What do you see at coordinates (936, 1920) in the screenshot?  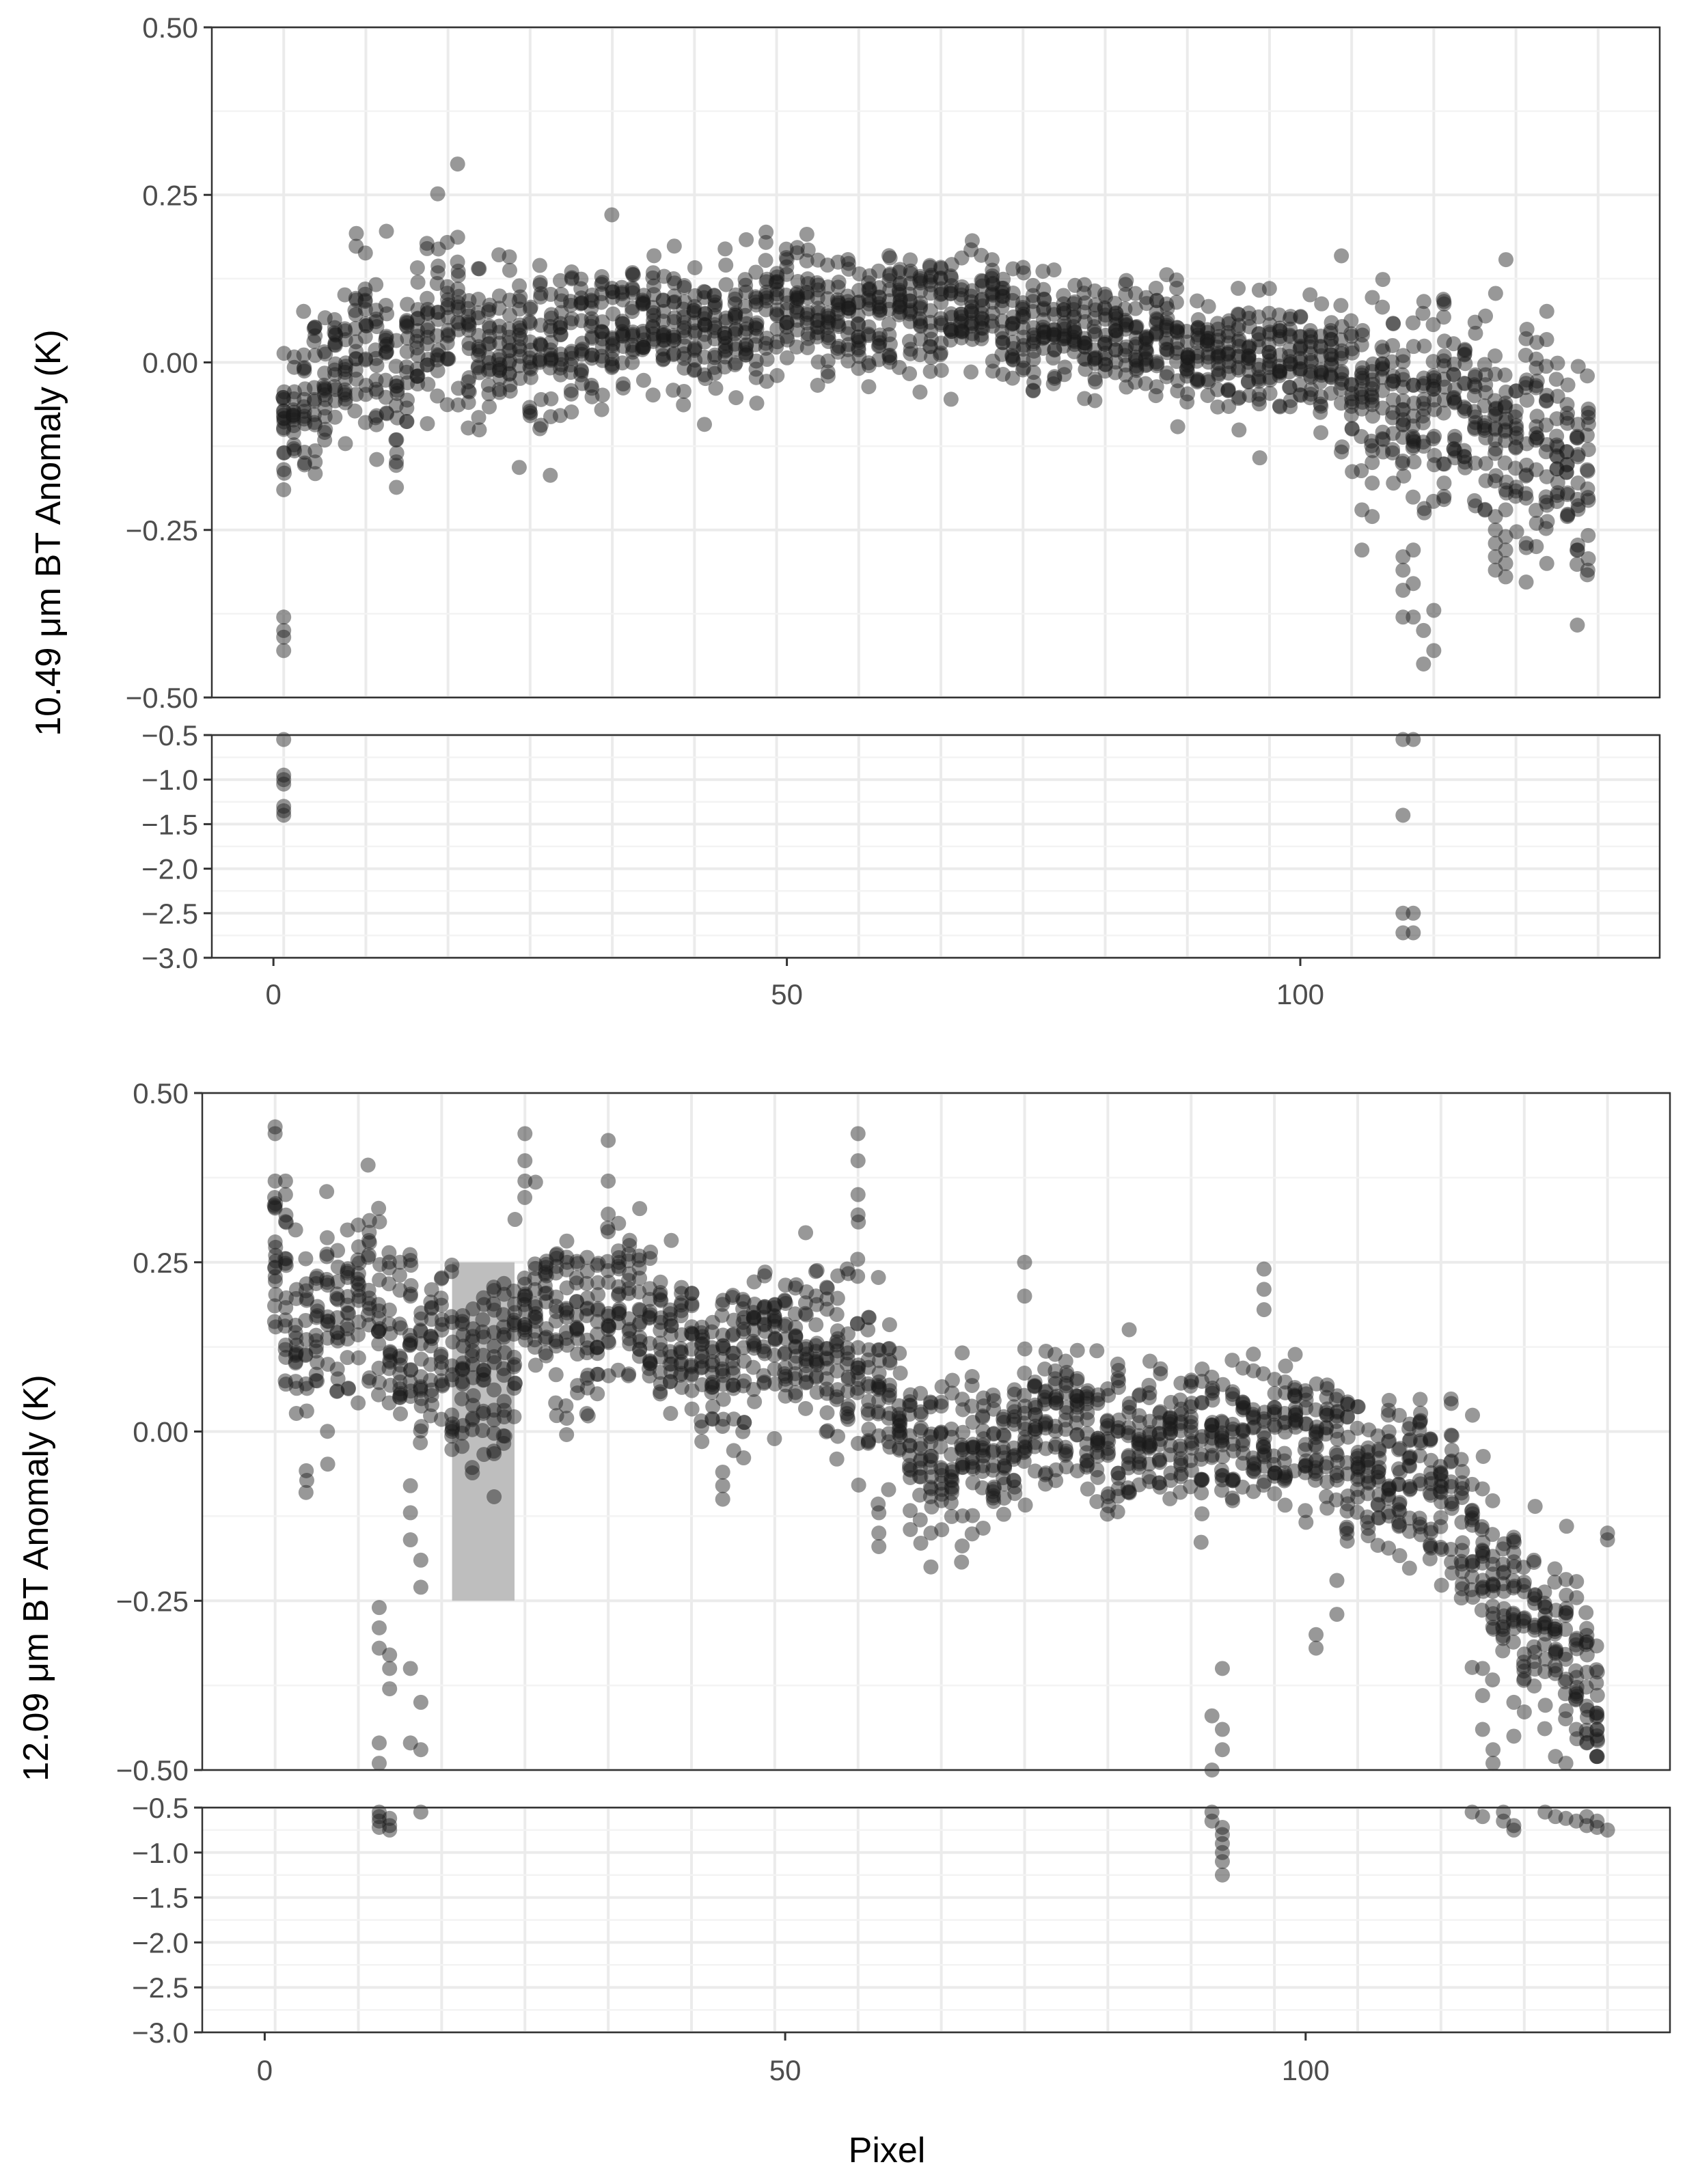 I see `lower-panel-grid` at bounding box center [936, 1920].